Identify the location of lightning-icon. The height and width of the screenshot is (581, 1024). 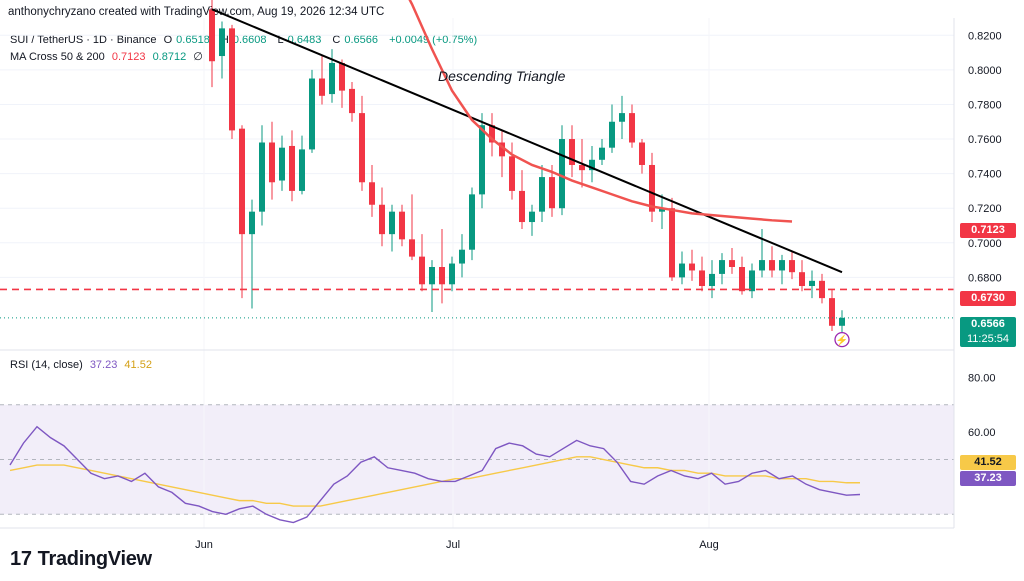
(842, 339).